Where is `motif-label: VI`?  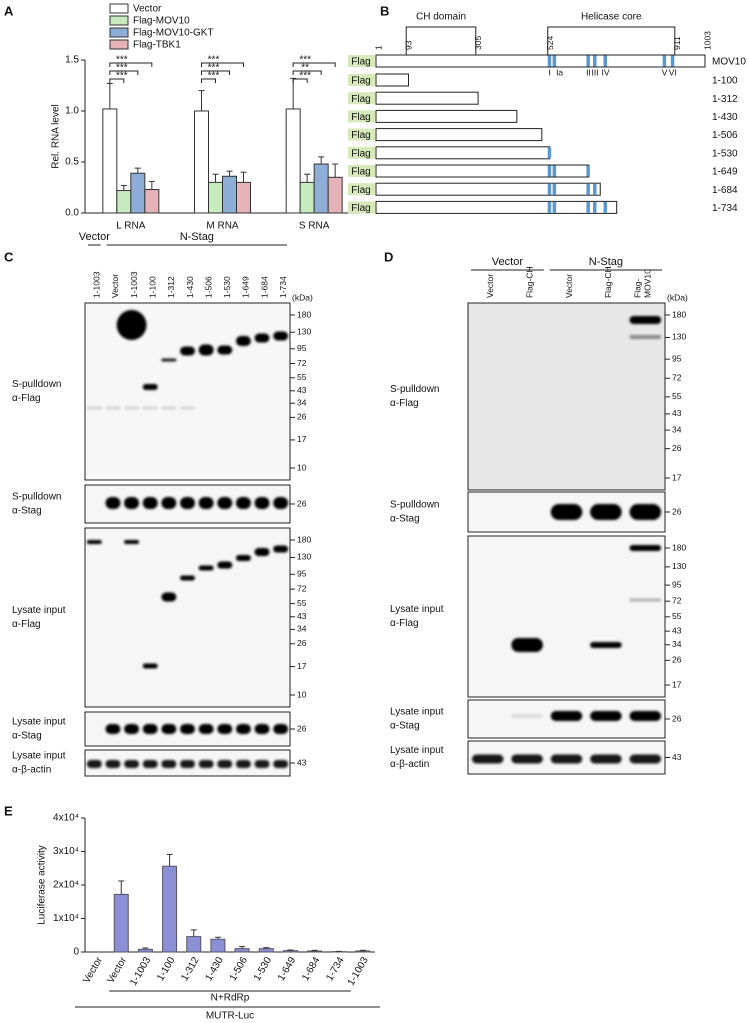
motif-label: VI is located at coordinates (673, 72).